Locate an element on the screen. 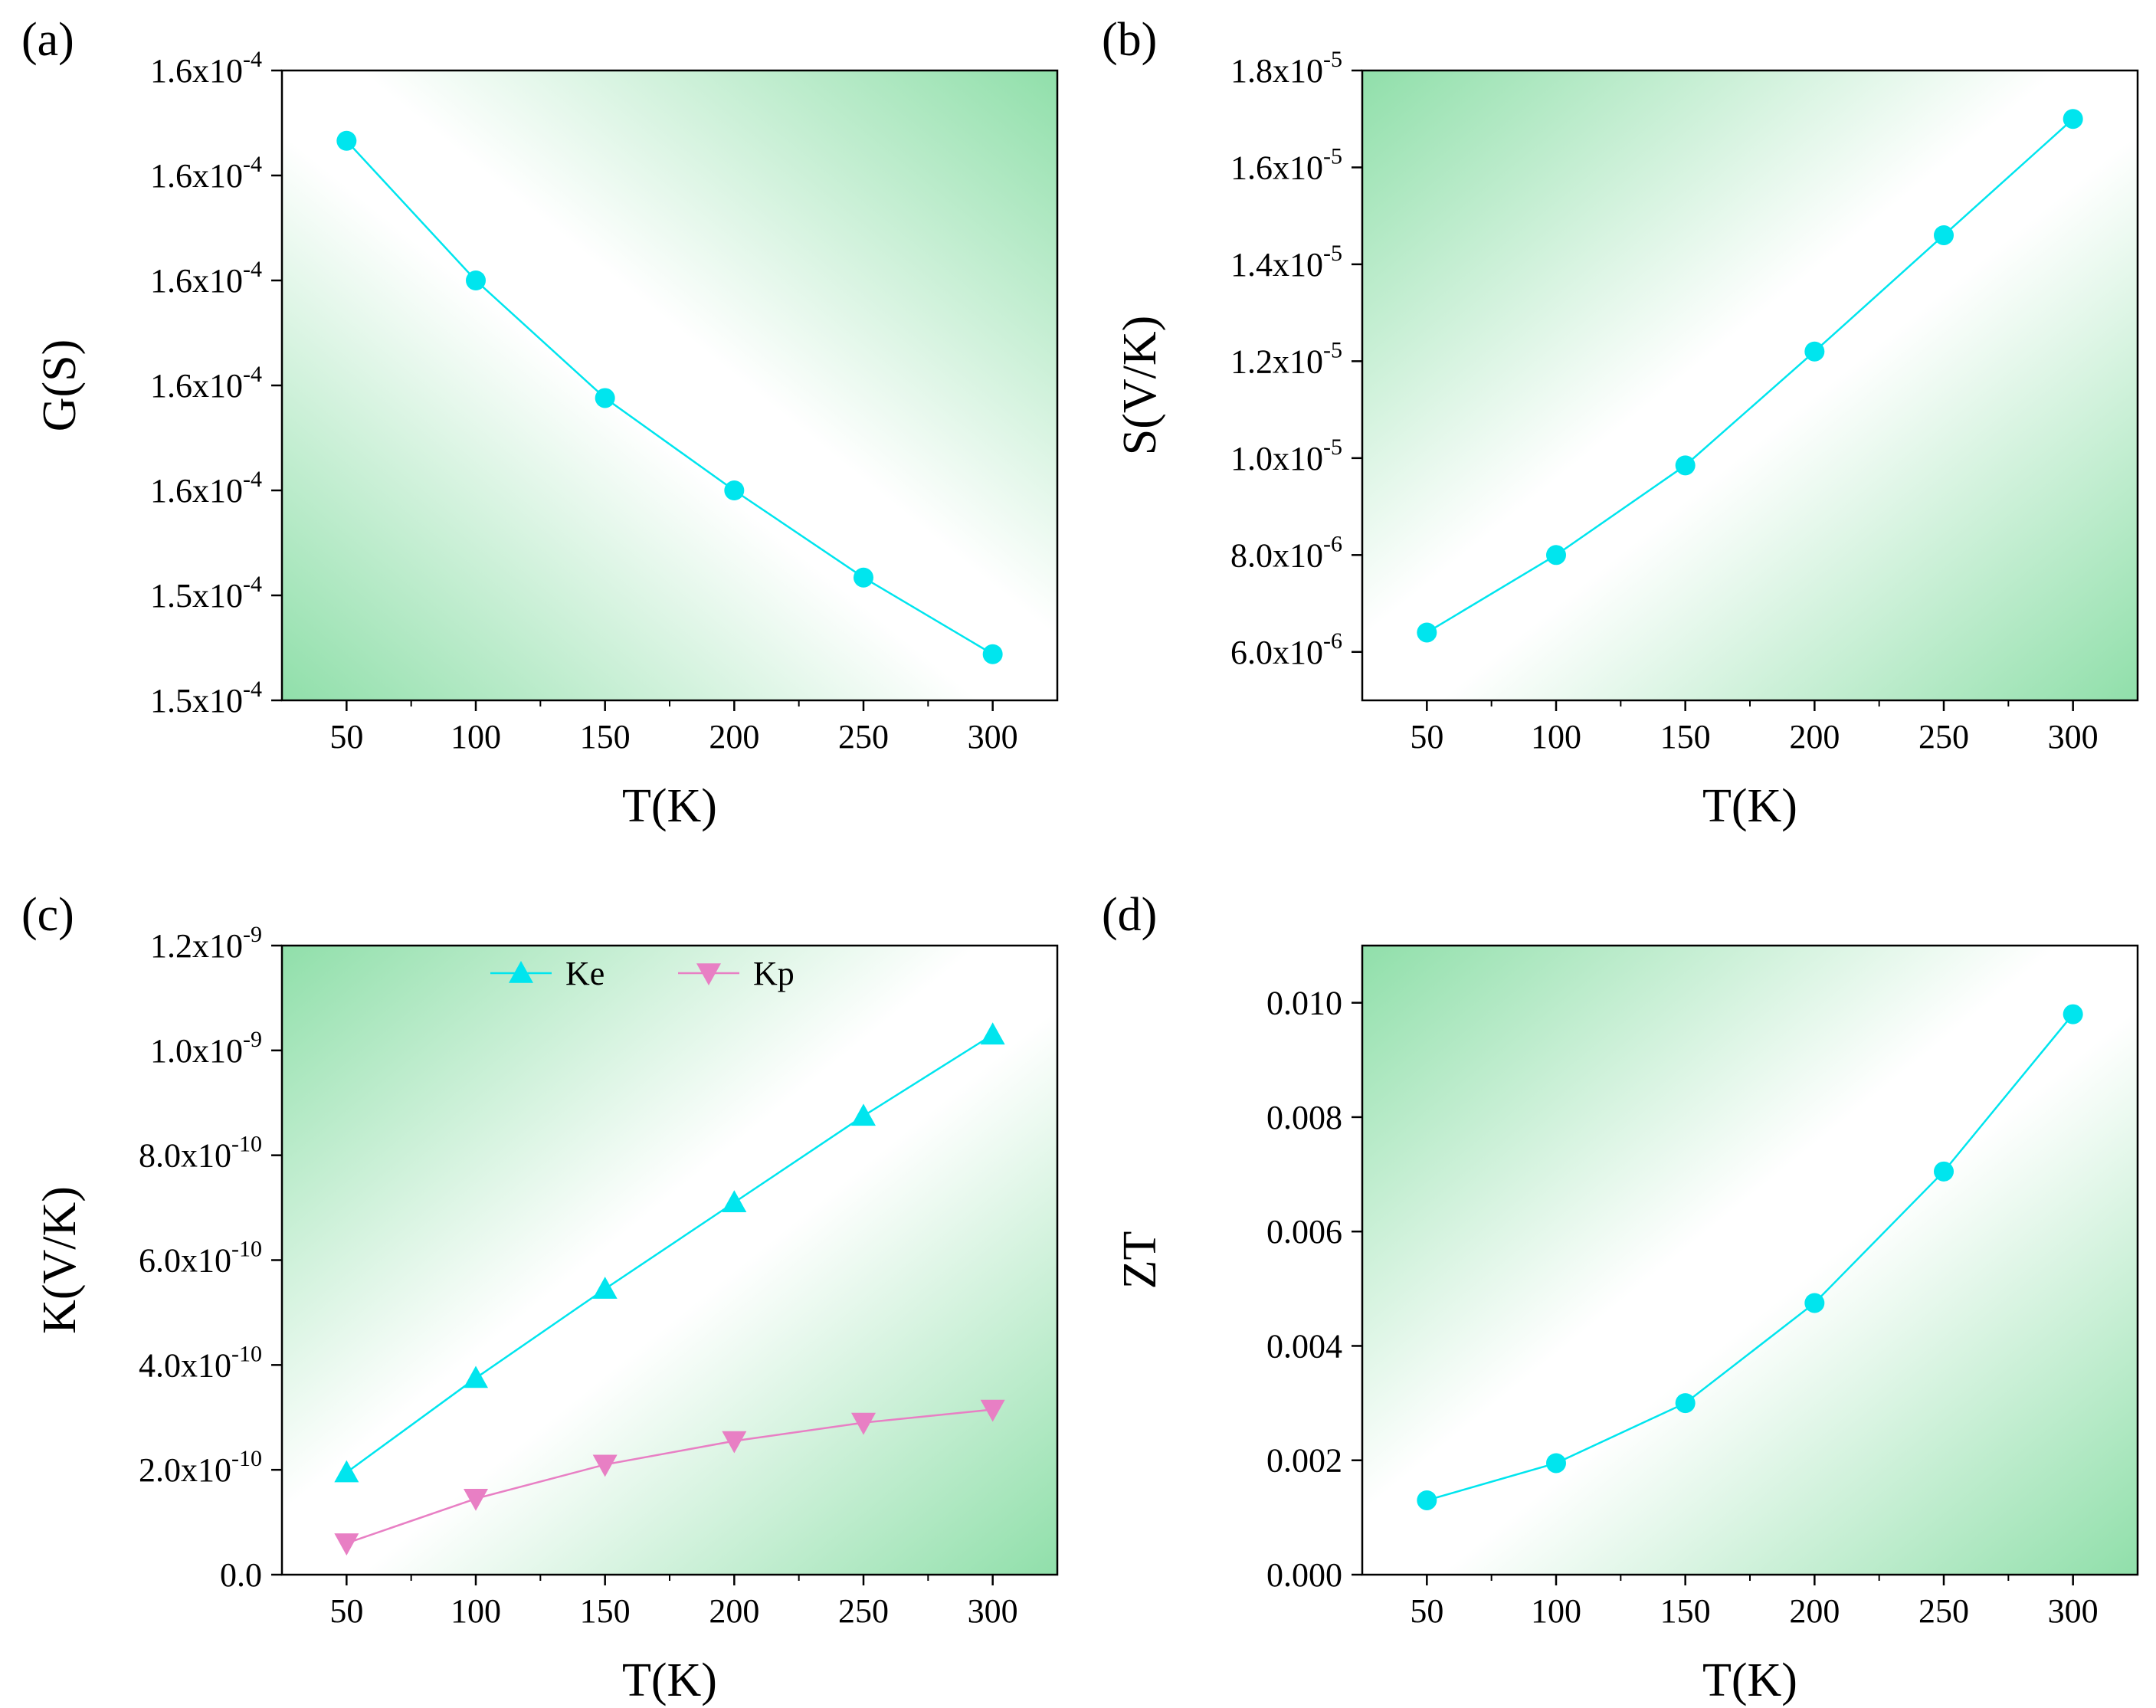 Image resolution: width=2156 pixels, height=1708 pixels. y-tick-label: 8.0x10⁻⁶ is located at coordinates (1286, 552).